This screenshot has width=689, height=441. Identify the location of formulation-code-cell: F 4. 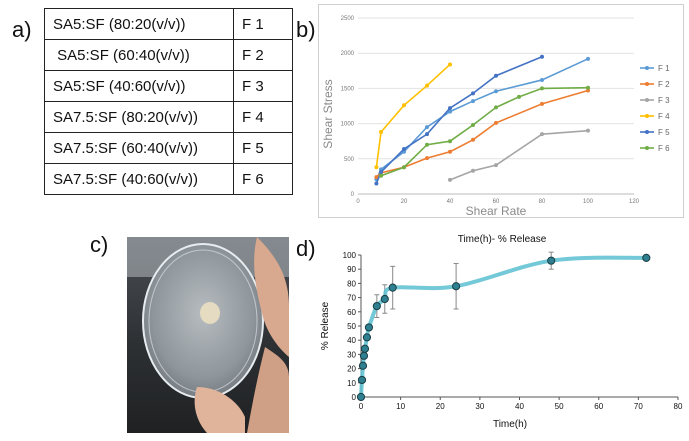
(263, 117).